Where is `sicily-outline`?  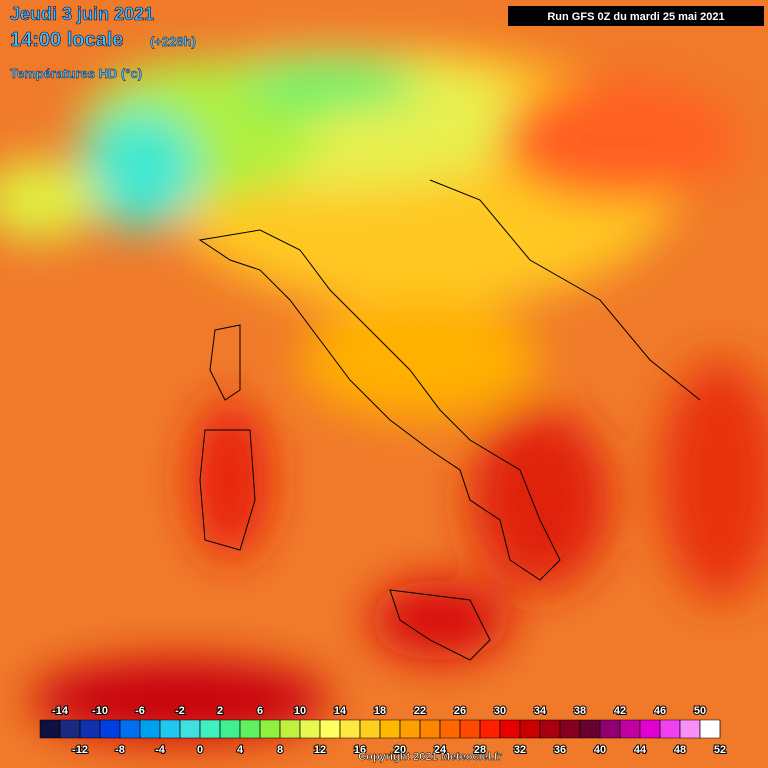 sicily-outline is located at coordinates (440, 625).